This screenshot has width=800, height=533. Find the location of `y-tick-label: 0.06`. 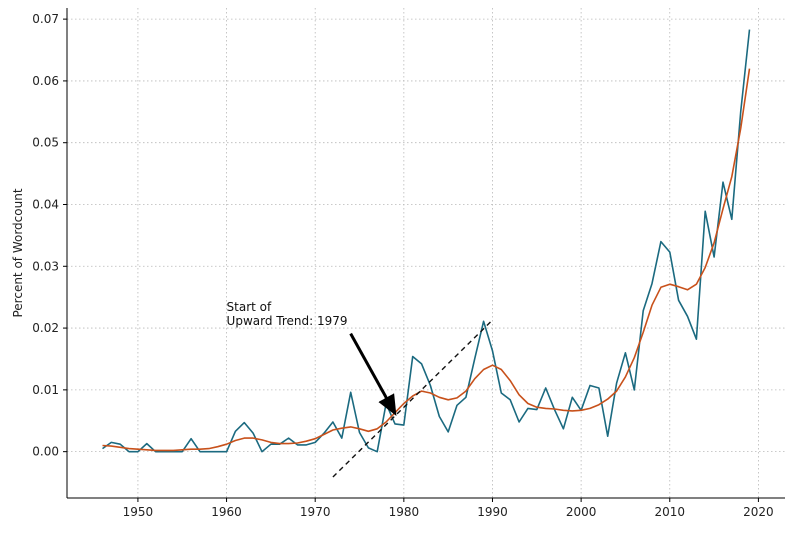

y-tick-label: 0.06 is located at coordinates (45, 81).